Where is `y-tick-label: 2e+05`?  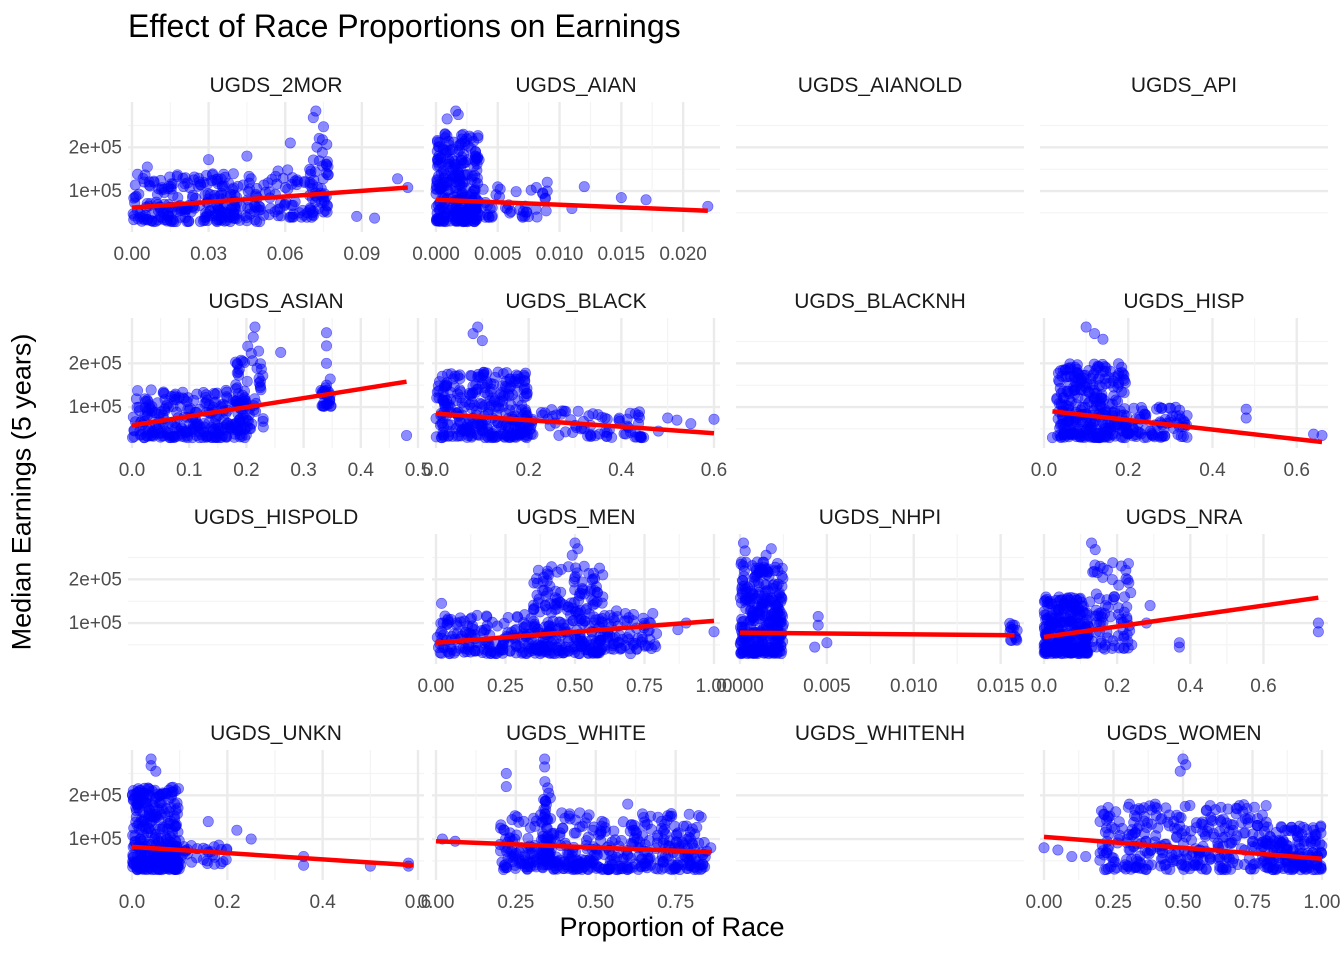 y-tick-label: 2e+05 is located at coordinates (95, 579).